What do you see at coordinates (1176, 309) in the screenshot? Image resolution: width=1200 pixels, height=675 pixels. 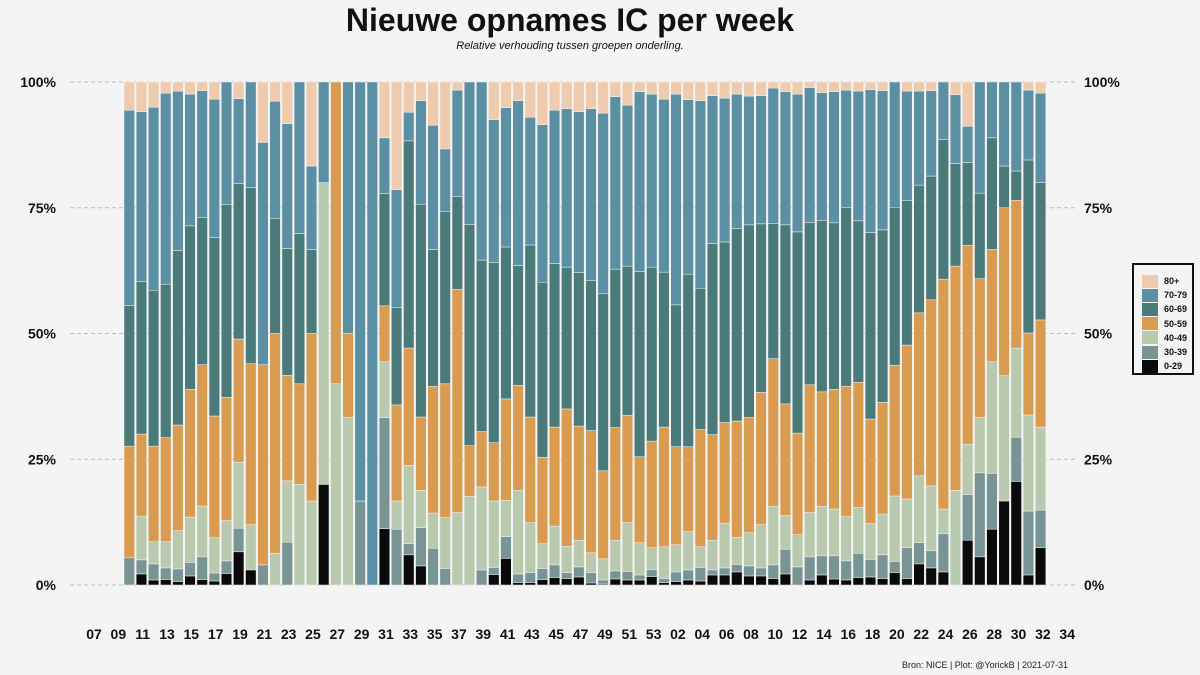 I see `legend-label: 60-69` at bounding box center [1176, 309].